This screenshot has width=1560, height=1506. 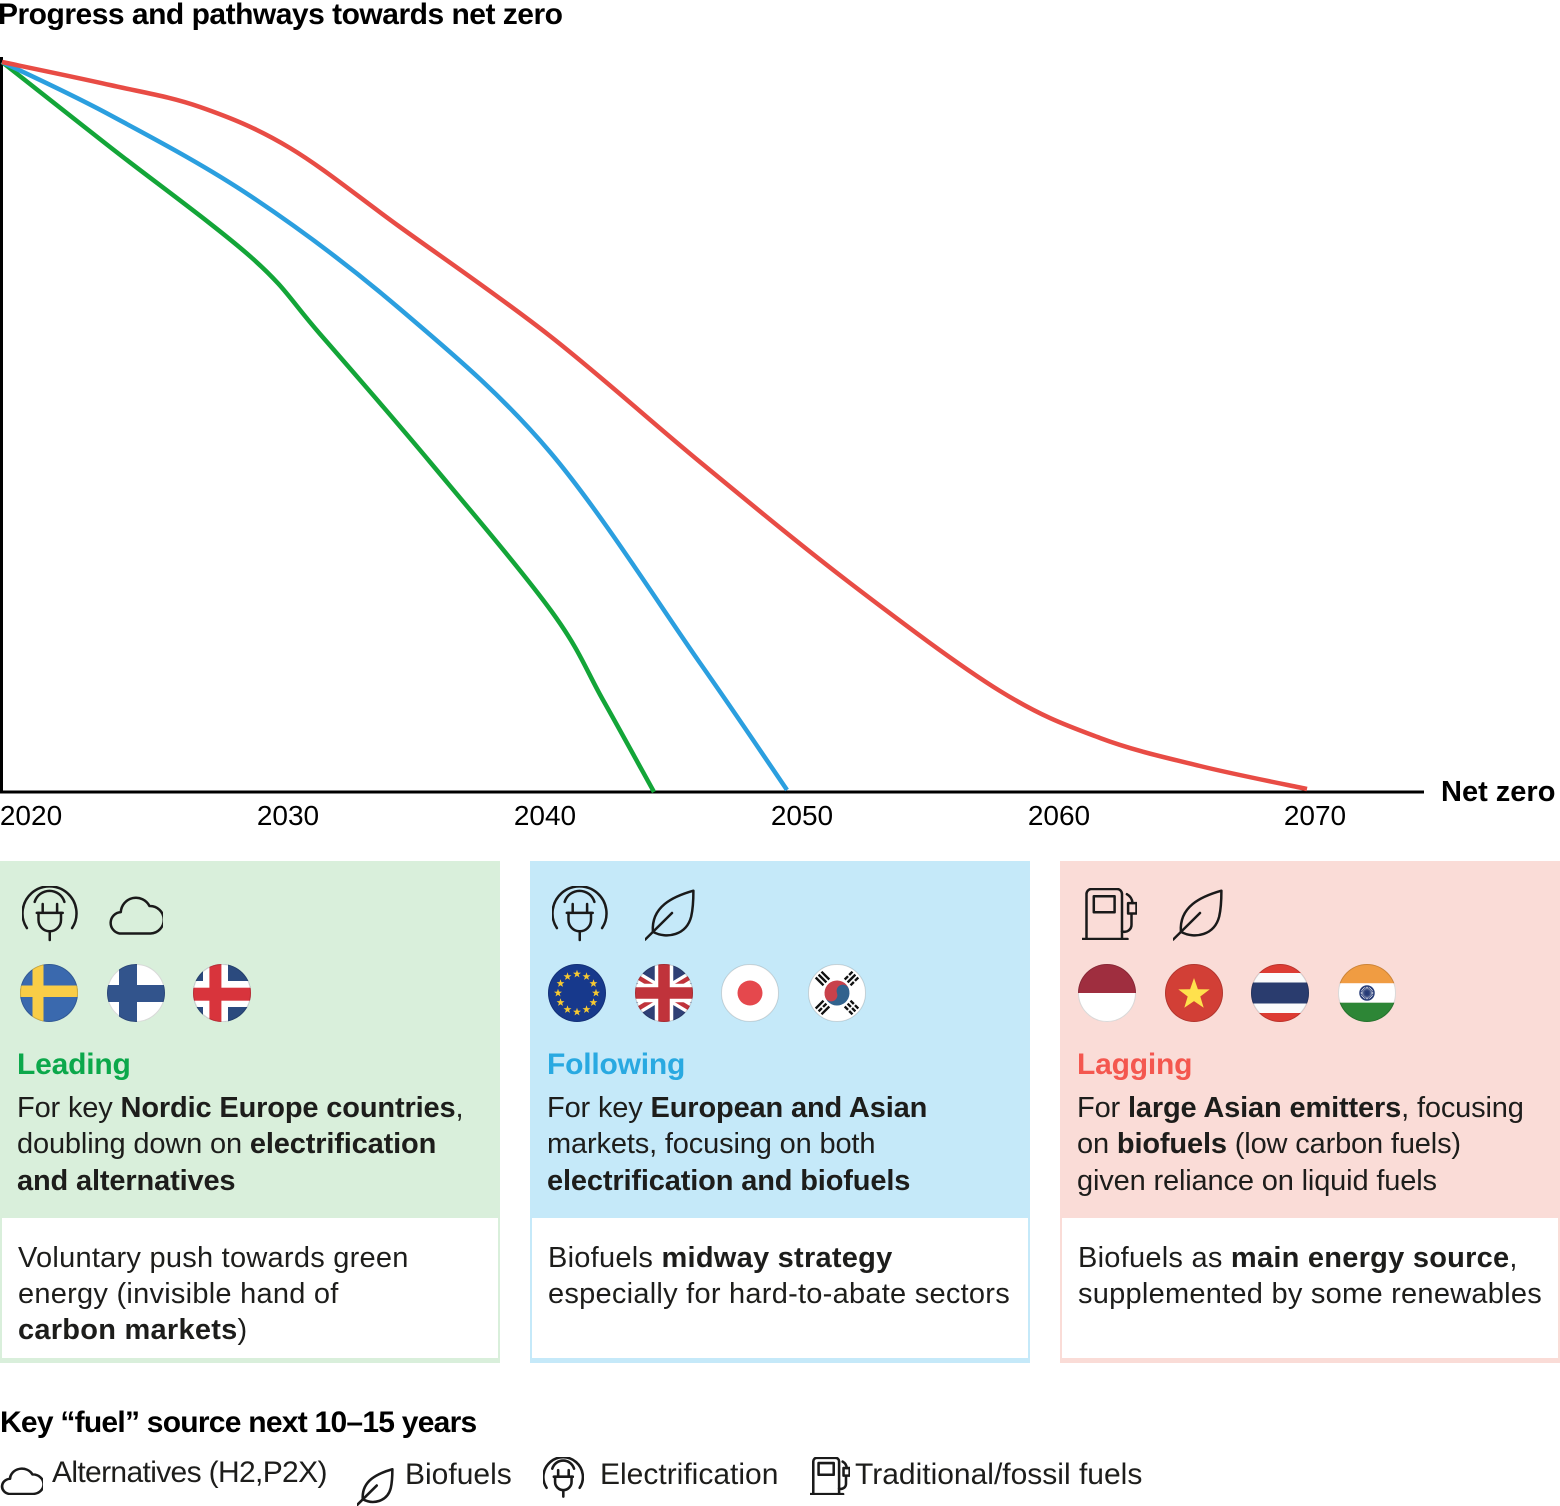 What do you see at coordinates (1315, 815) in the screenshot?
I see `svg-text: 2070` at bounding box center [1315, 815].